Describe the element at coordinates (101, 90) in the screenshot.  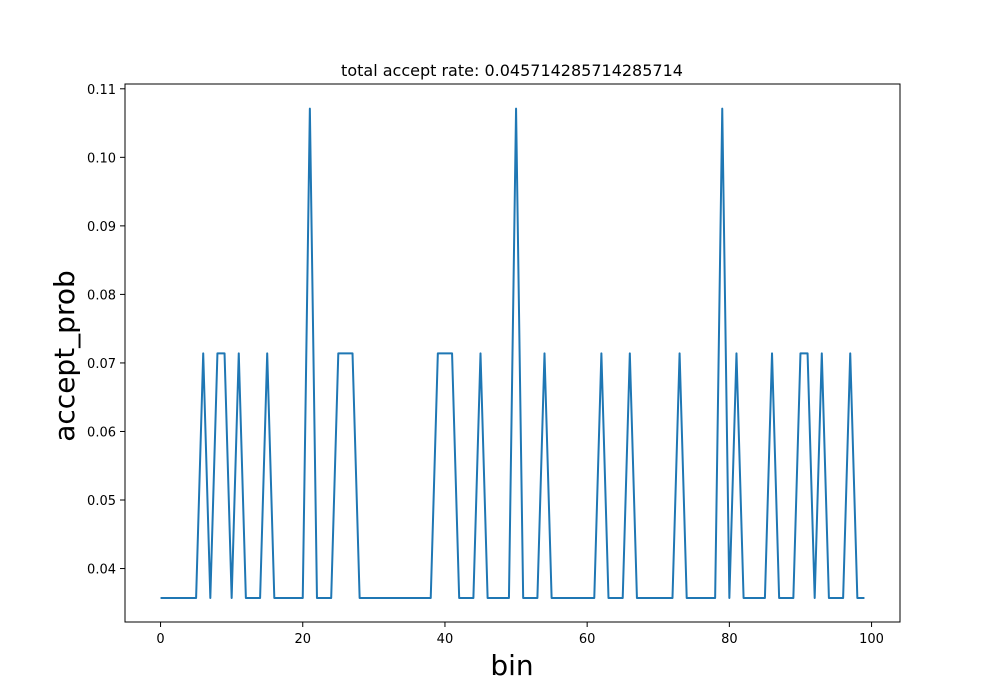
I see `y-tick-label: 0.11` at that location.